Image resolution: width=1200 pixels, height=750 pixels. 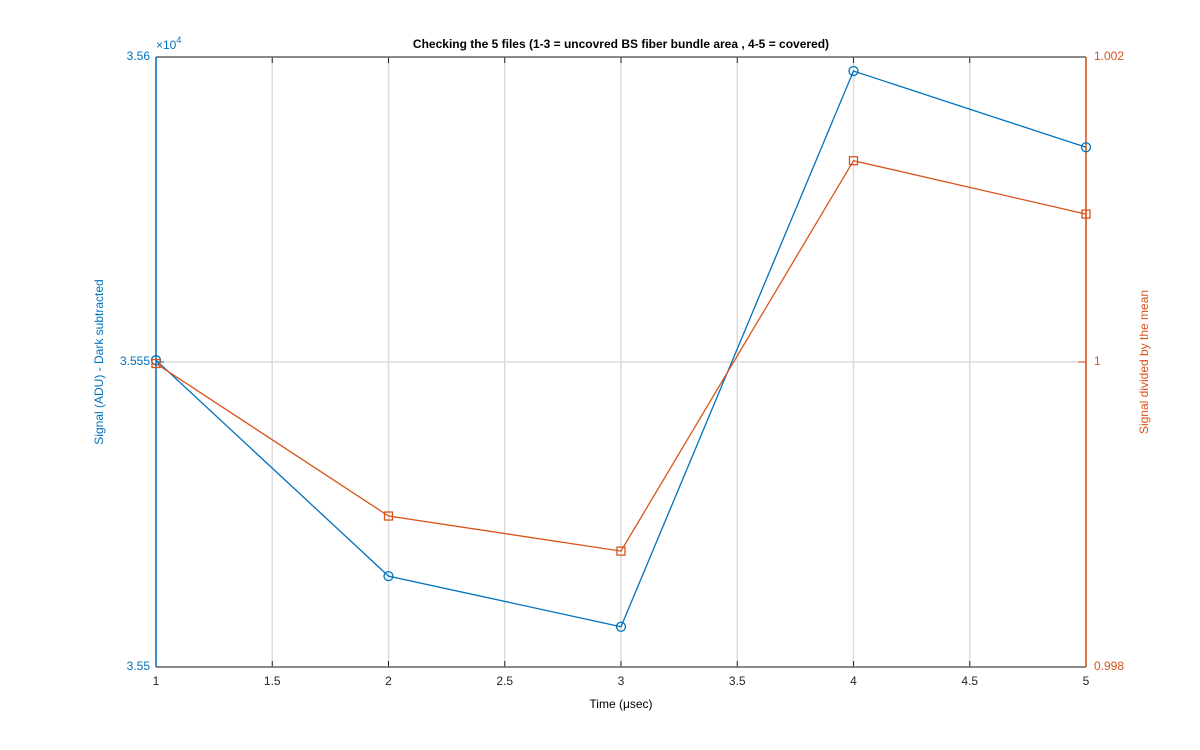 I want to click on x-tick-label: 2.5, so click(x=504, y=681).